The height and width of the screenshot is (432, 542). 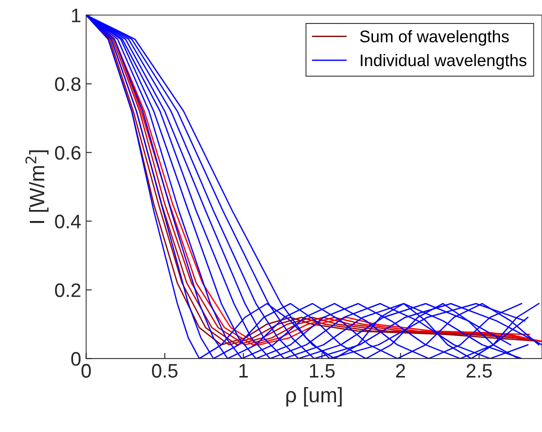 What do you see at coordinates (479, 371) in the screenshot?
I see `x-tick-label: 2.5` at bounding box center [479, 371].